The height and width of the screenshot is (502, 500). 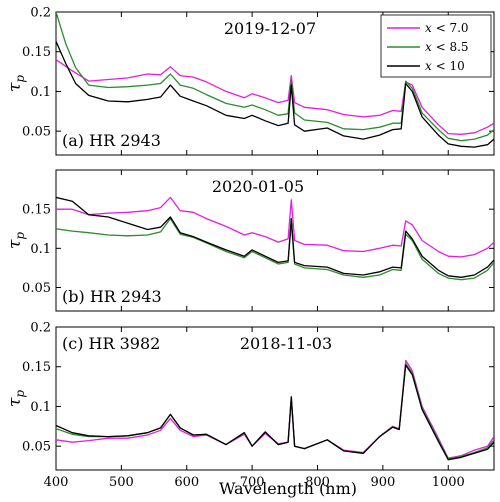 What do you see at coordinates (448, 482) in the screenshot?
I see `x-tick-label: 1000` at bounding box center [448, 482].